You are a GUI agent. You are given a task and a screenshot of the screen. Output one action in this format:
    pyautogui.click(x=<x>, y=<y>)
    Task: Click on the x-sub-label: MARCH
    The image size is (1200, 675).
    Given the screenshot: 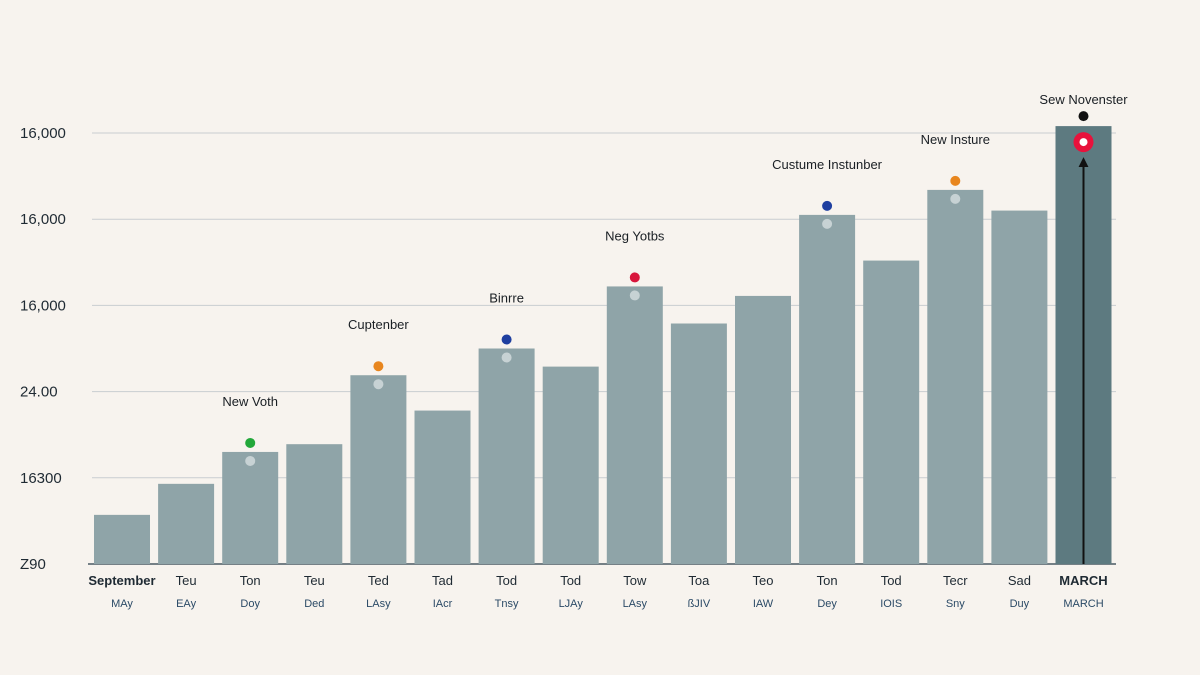 What is the action you would take?
    pyautogui.click(x=1083, y=604)
    